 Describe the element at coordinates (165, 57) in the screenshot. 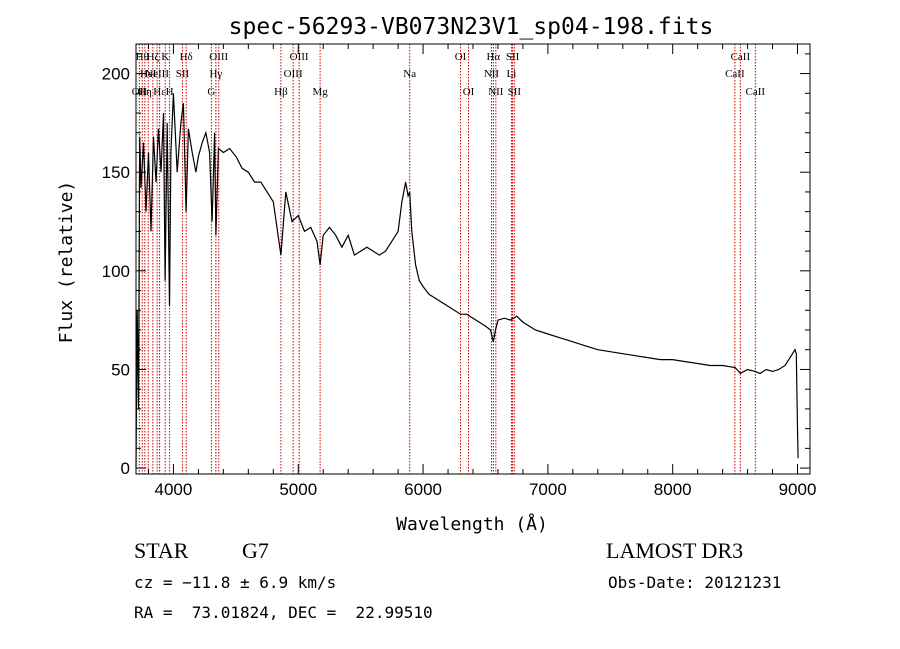

I see `line-label-7: K` at that location.